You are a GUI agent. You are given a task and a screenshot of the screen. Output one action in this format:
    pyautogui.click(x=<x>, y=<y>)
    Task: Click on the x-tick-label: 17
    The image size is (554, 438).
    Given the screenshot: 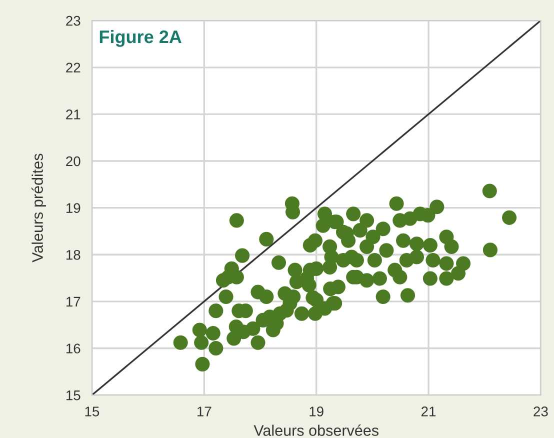 What is the action you would take?
    pyautogui.click(x=204, y=411)
    